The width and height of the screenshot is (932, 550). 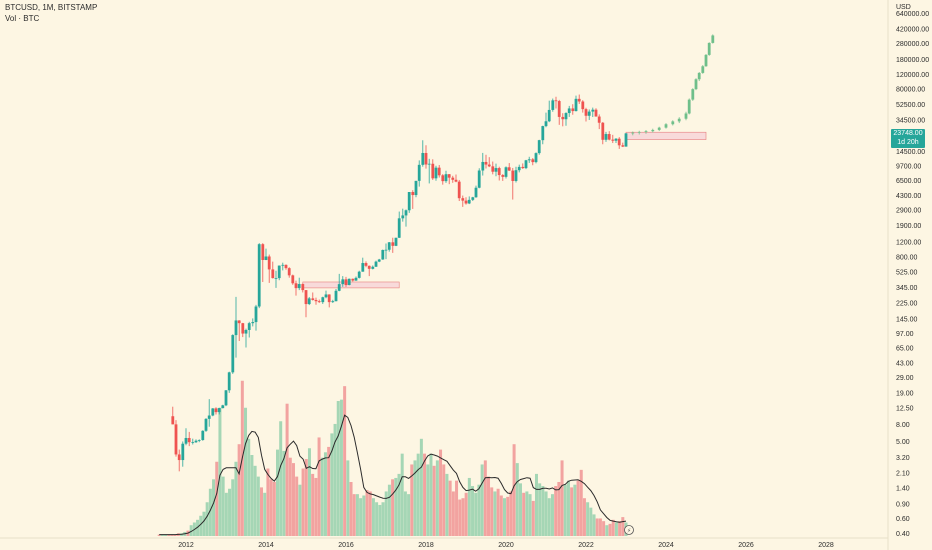 I want to click on price-tick-label: 420000.00, so click(x=912, y=29).